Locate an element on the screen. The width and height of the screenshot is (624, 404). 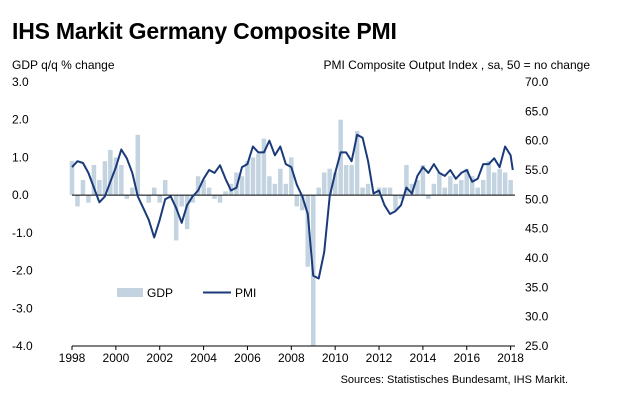
right-tick-label: 55.0 is located at coordinates (537, 170).